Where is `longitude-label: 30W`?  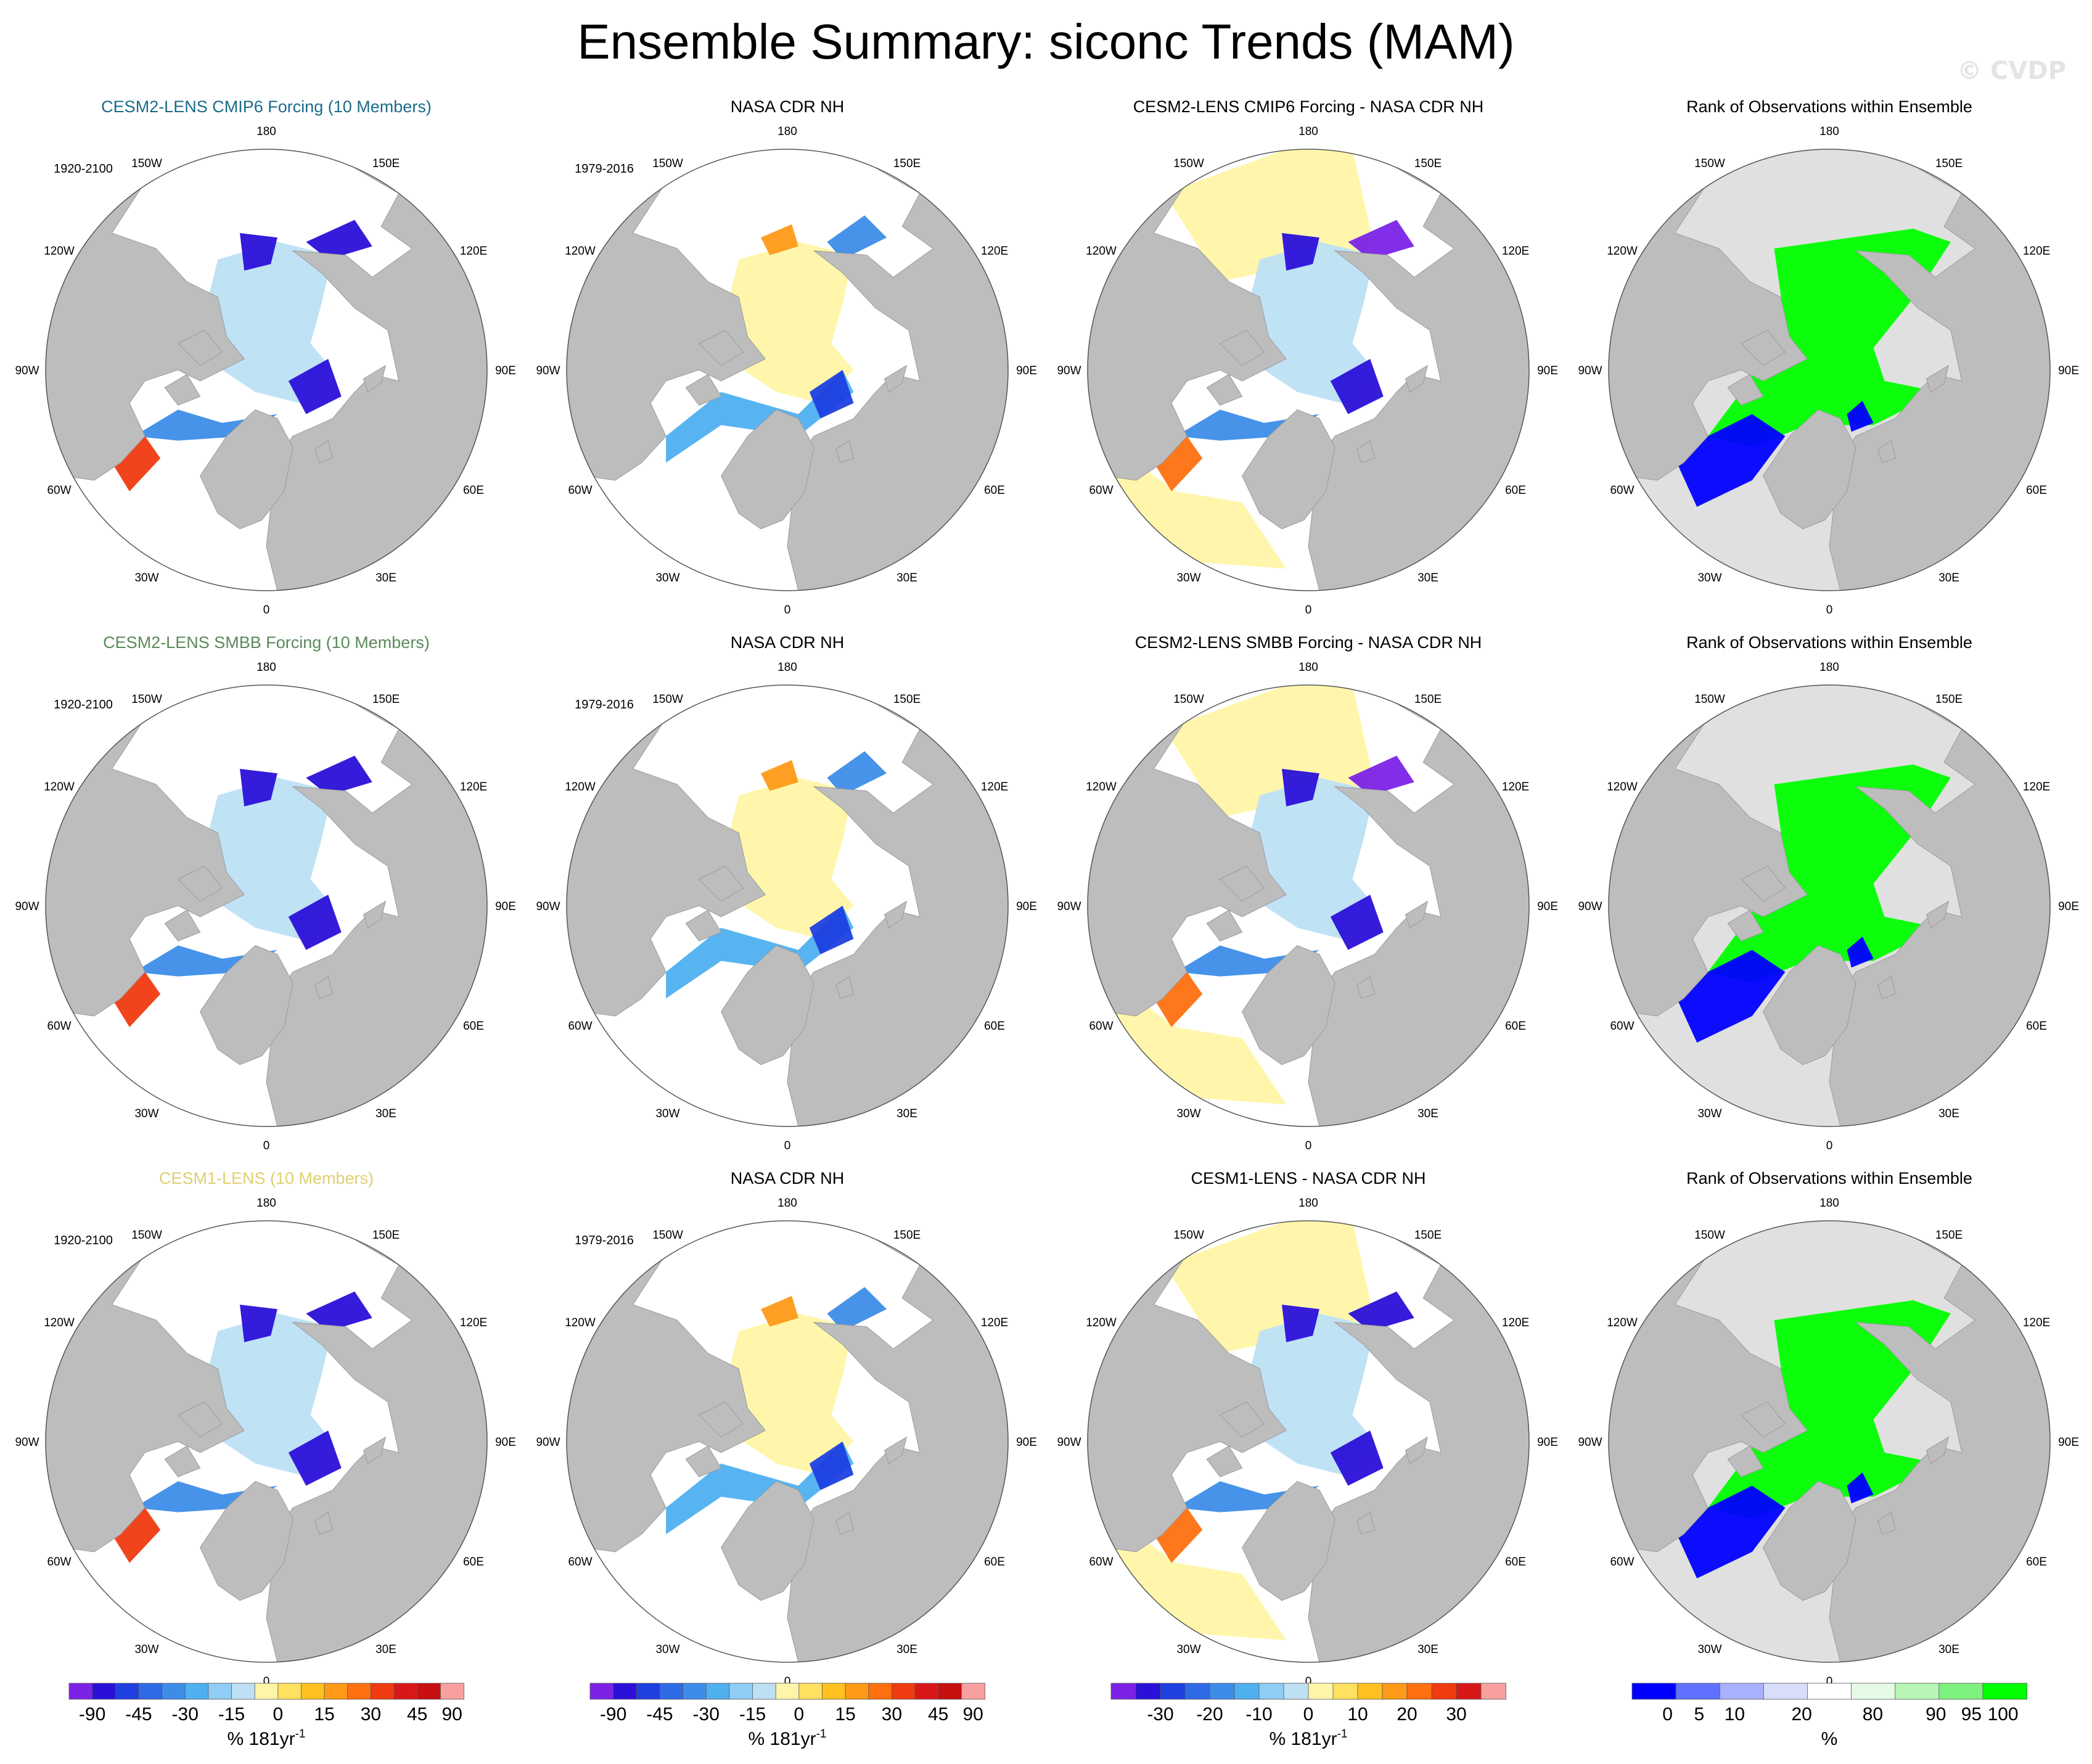 longitude-label: 30W is located at coordinates (1709, 1649).